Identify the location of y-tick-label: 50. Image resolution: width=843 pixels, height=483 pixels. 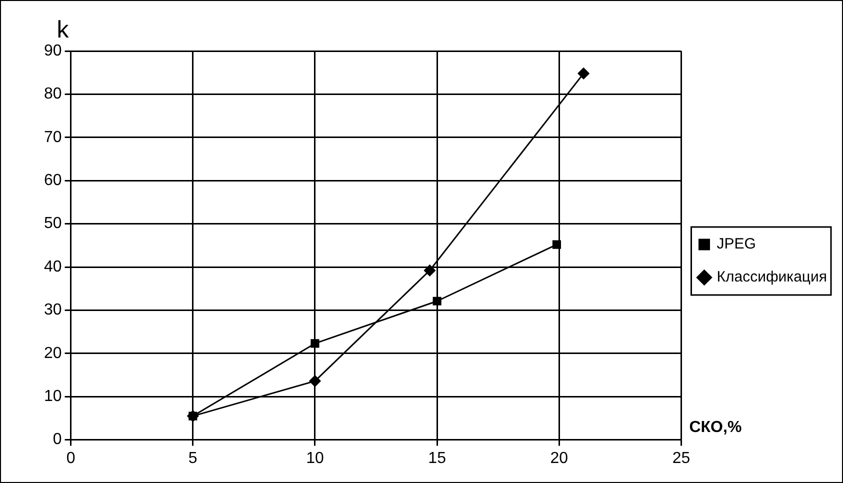
(53, 223).